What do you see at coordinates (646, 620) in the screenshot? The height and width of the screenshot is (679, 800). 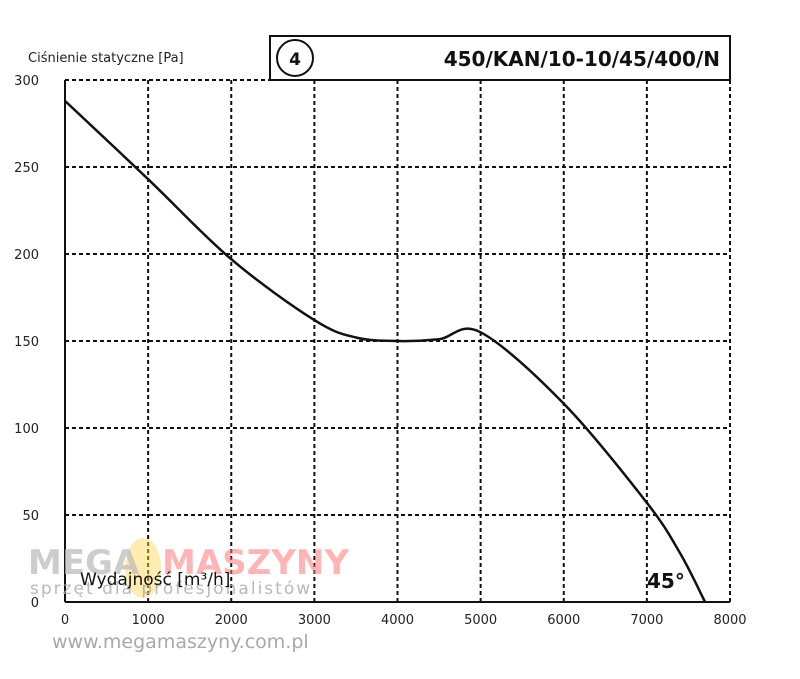 I see `x-tick-label: 7000` at bounding box center [646, 620].